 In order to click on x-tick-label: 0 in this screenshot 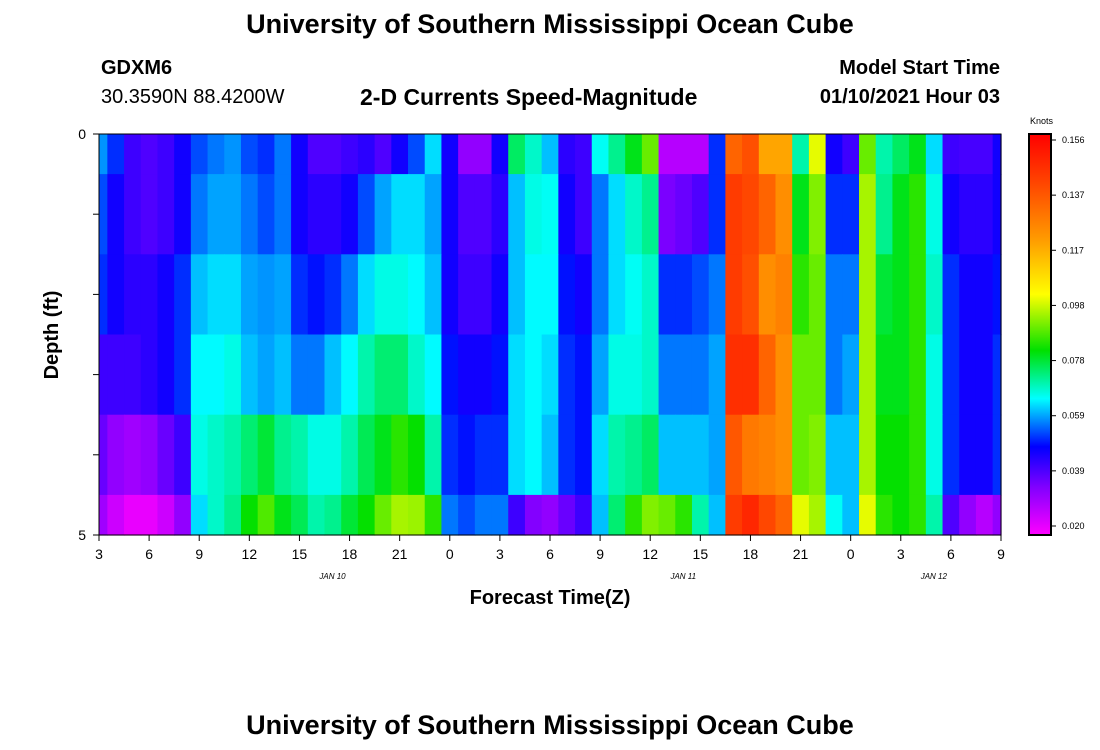, I will do `click(450, 554)`.